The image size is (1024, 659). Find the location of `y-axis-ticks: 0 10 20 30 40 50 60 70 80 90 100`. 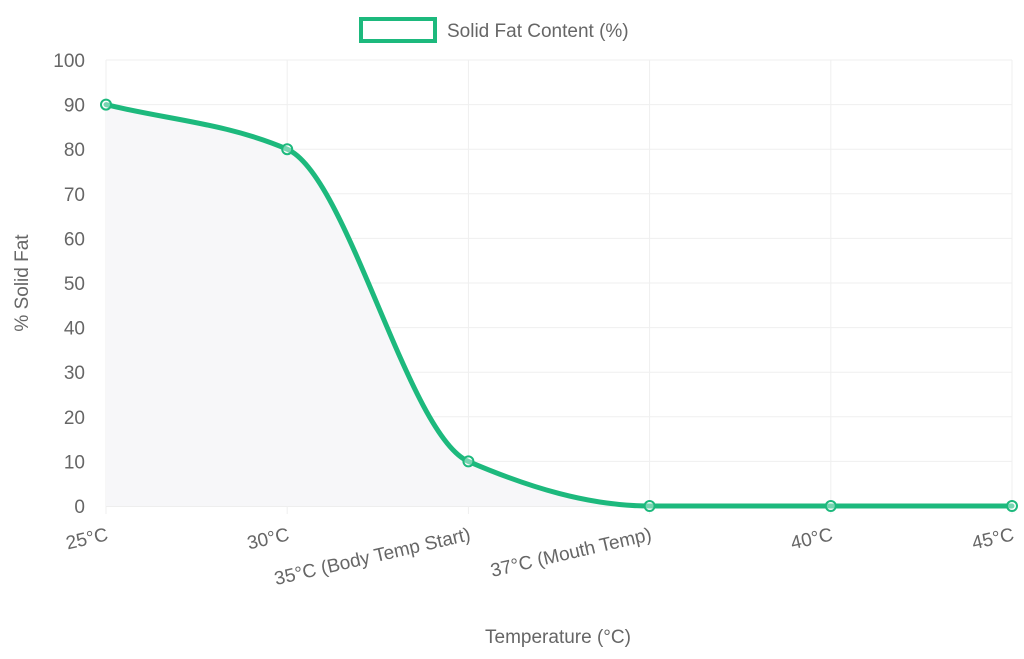

y-axis-ticks: 0 10 20 30 40 50 60 70 80 90 100 is located at coordinates (69, 284).